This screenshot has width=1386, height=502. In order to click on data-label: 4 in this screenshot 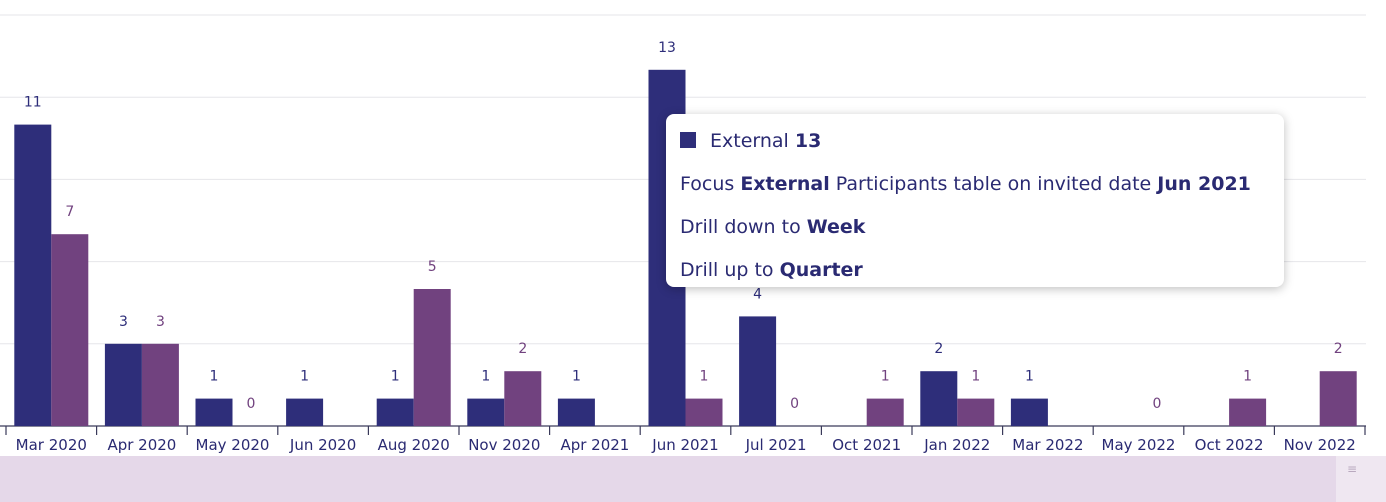, I will do `click(757, 294)`.